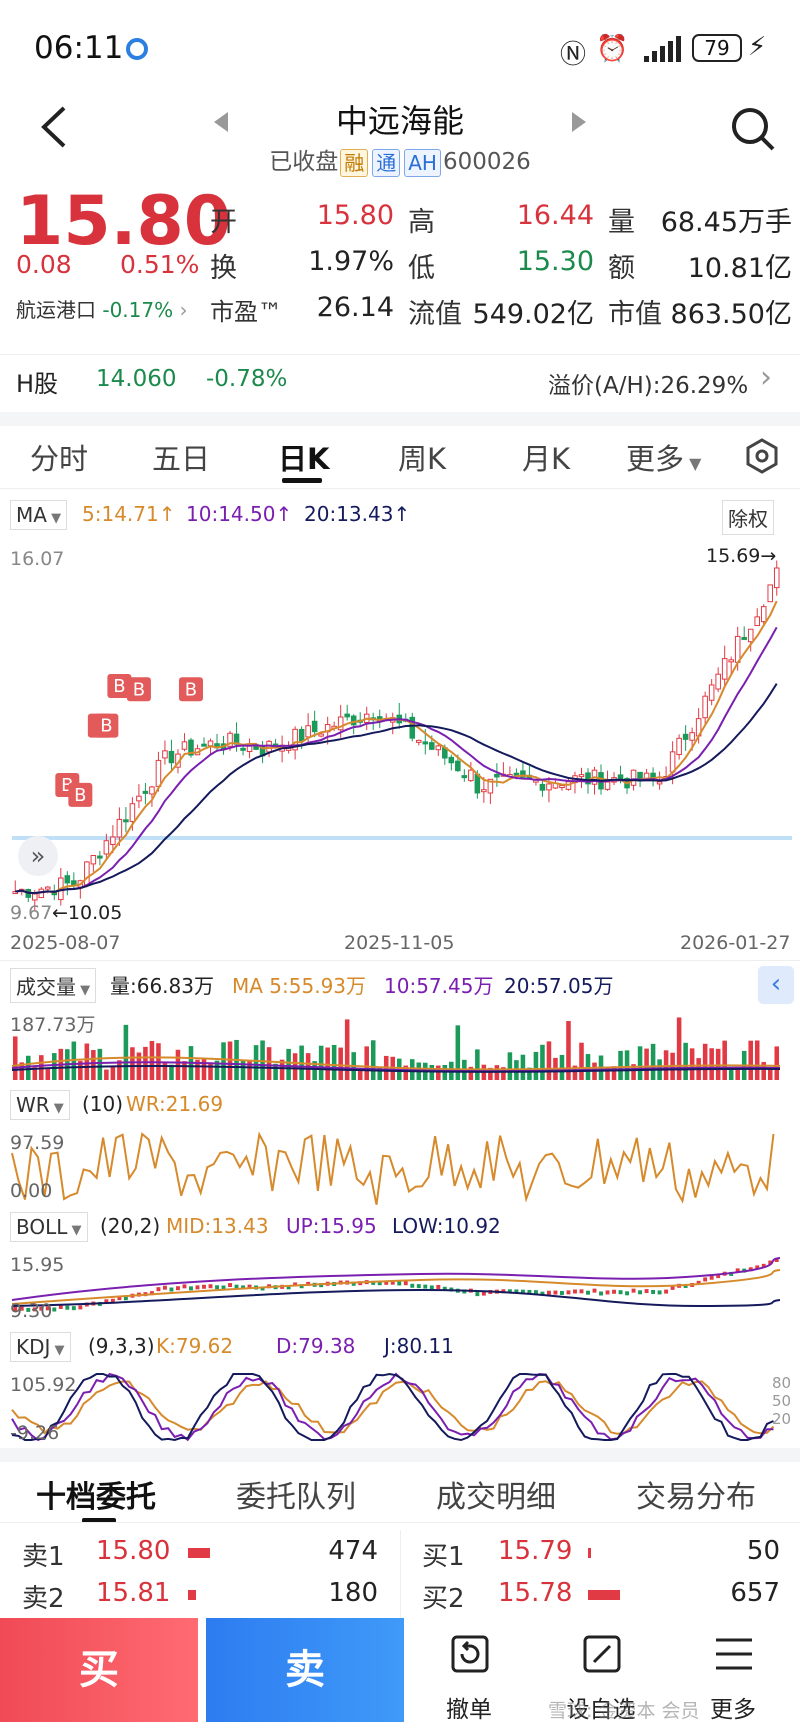 The image size is (800, 1722). I want to click on volume-selector: 成交量 ▼, so click(53, 985).